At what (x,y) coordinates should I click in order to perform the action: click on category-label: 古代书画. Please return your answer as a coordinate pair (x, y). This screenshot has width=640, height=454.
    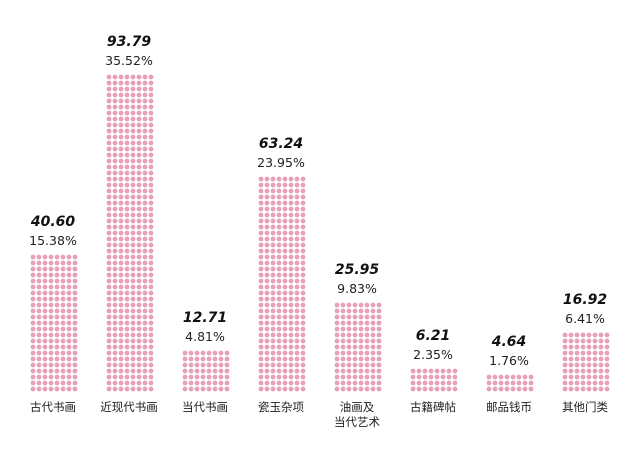
    Looking at the image, I should click on (53, 407).